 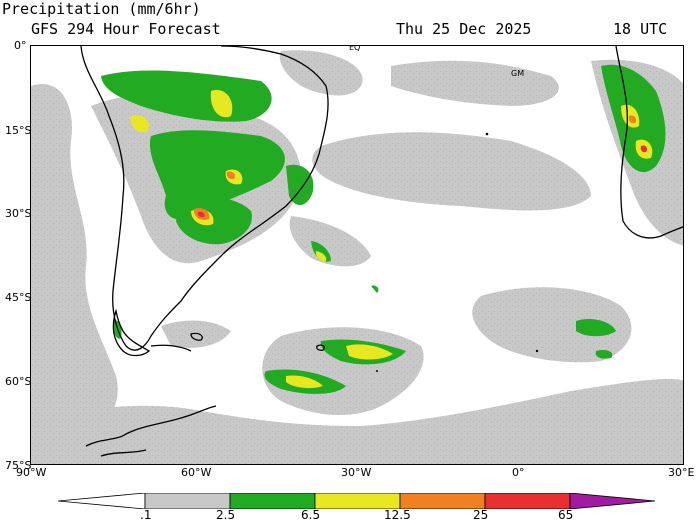 I want to click on forecast-subtitle: GFS 294 Hour Forecast, so click(x=126, y=29).